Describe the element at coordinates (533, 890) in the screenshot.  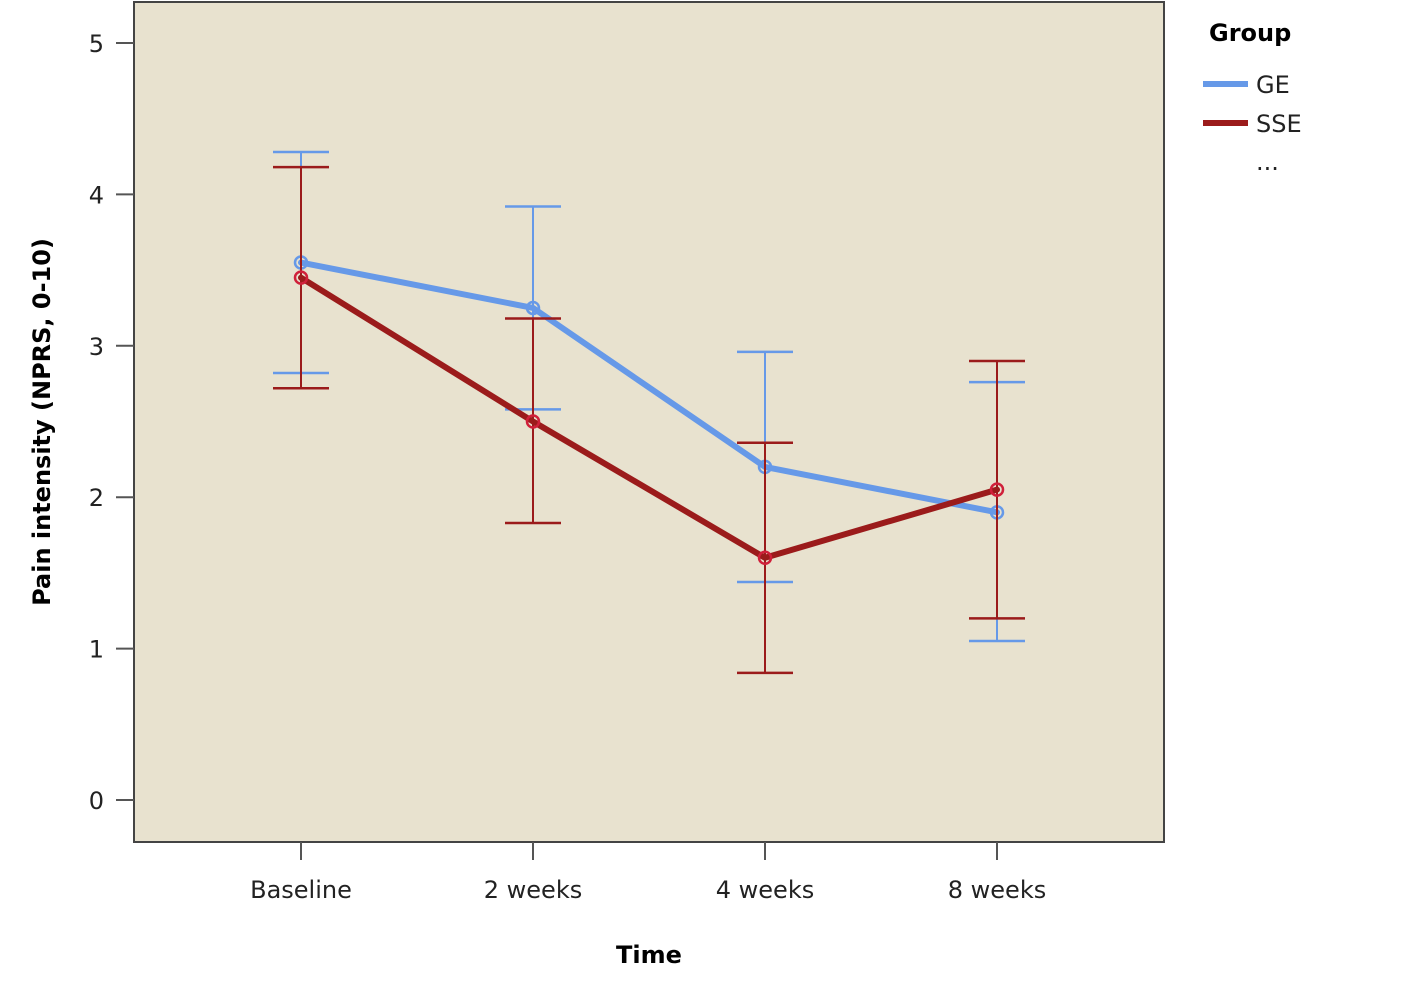
I see `x-tick-label: 2 weeks` at that location.